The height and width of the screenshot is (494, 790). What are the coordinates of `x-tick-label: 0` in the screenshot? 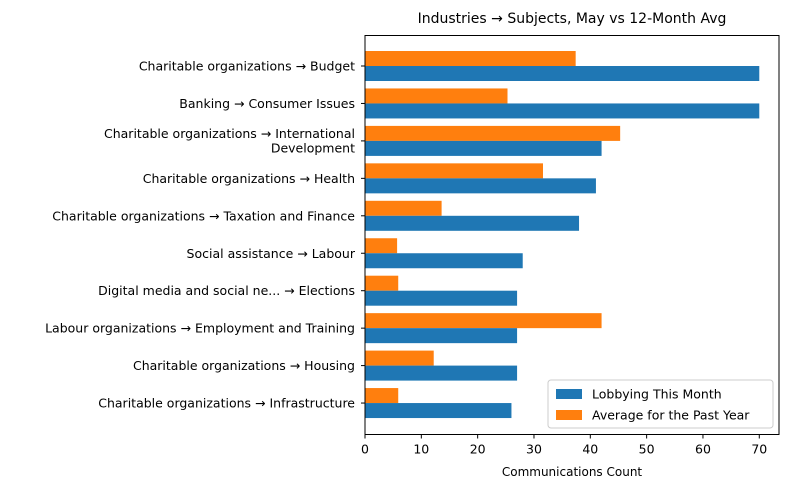 It's located at (365, 449).